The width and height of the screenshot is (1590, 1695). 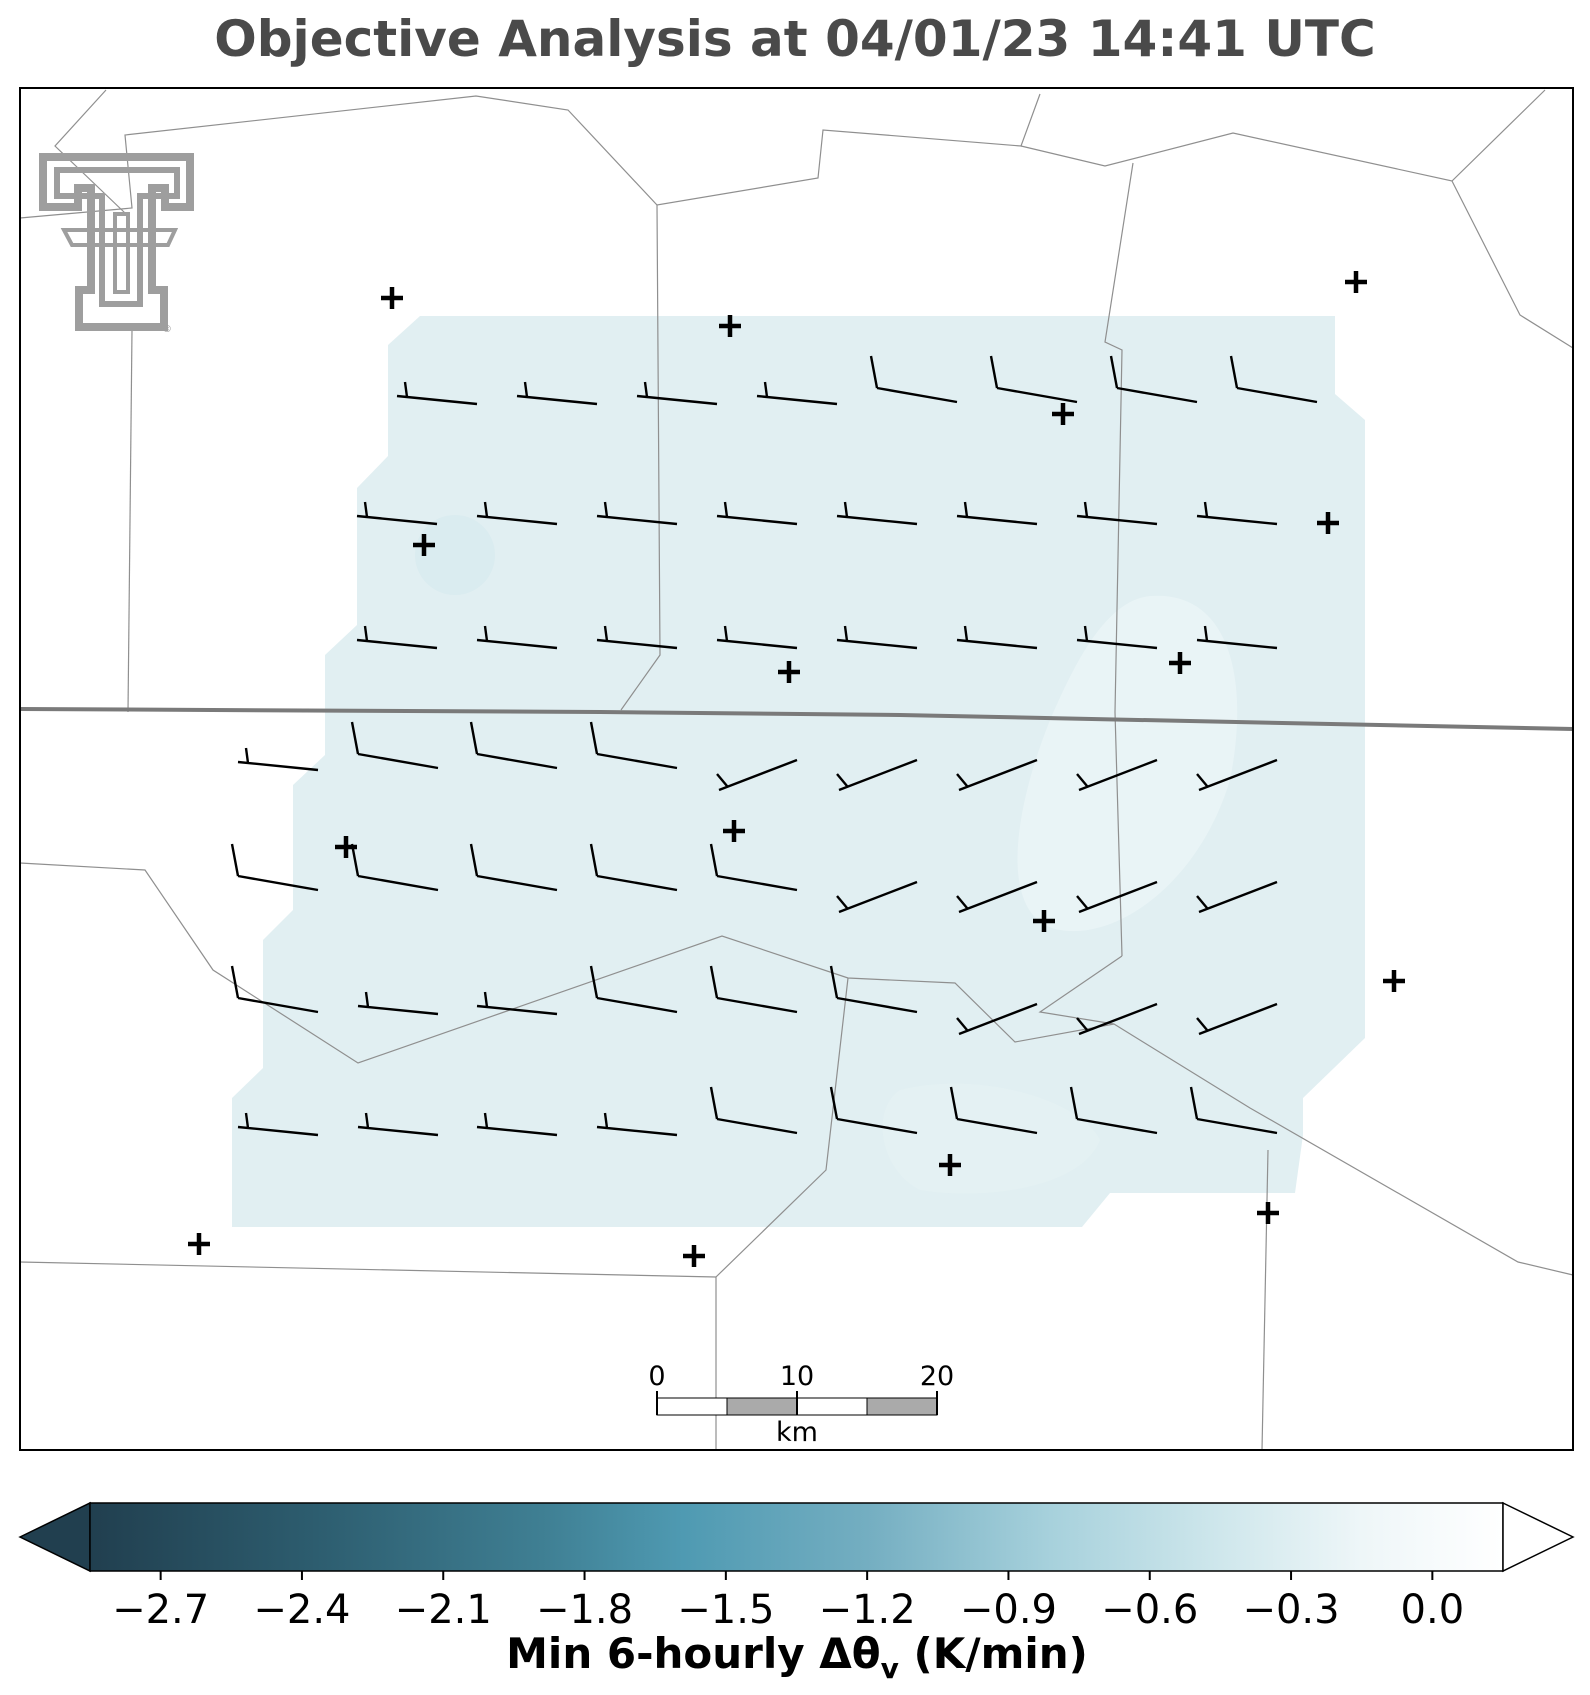 What do you see at coordinates (1290, 1610) in the screenshot?
I see `colorbar-tick-label: −0.3` at bounding box center [1290, 1610].